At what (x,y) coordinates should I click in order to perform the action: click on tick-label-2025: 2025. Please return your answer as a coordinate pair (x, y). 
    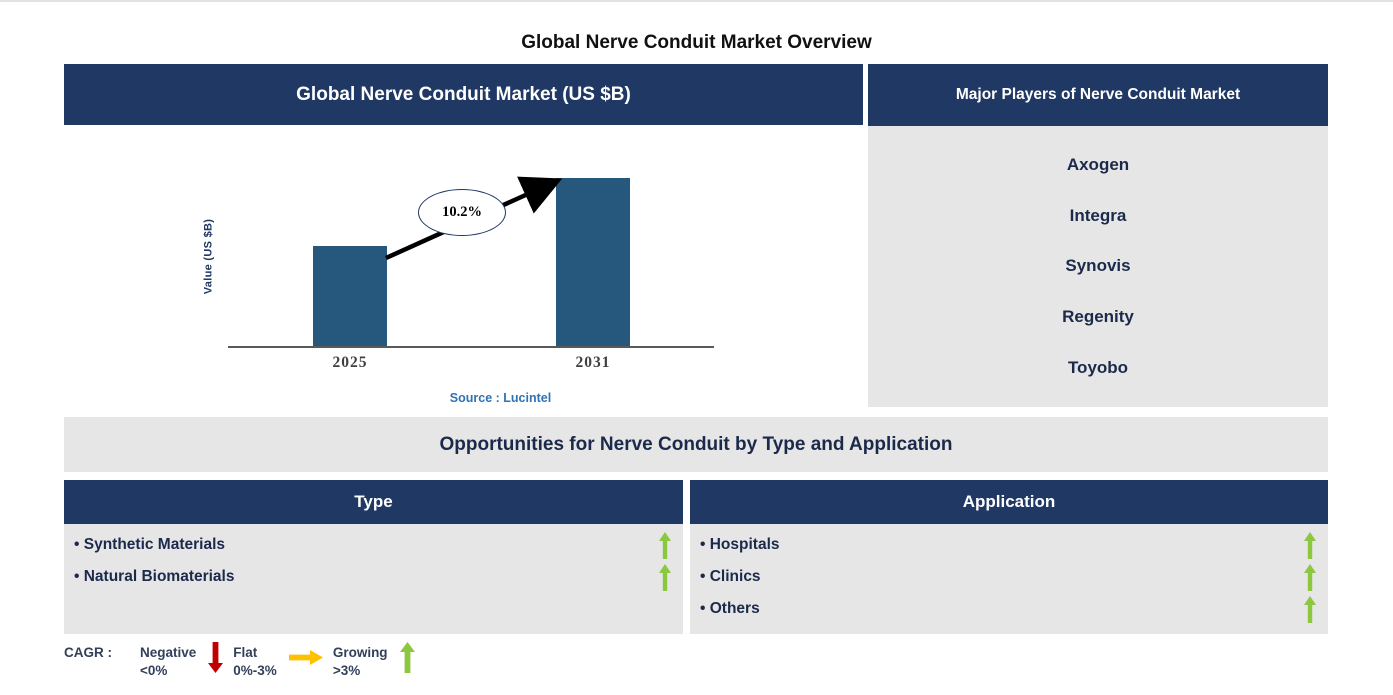
    Looking at the image, I should click on (350, 362).